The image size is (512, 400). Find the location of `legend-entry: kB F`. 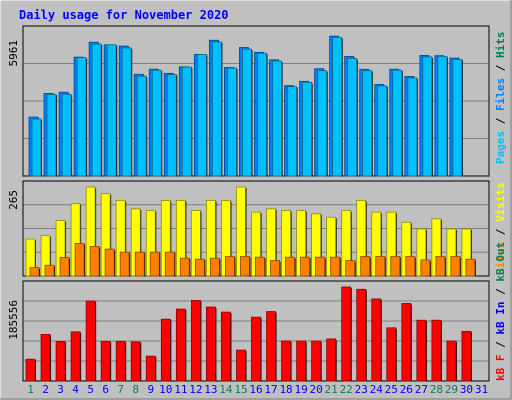

legend-entry: kB F is located at coordinates (500, 368).